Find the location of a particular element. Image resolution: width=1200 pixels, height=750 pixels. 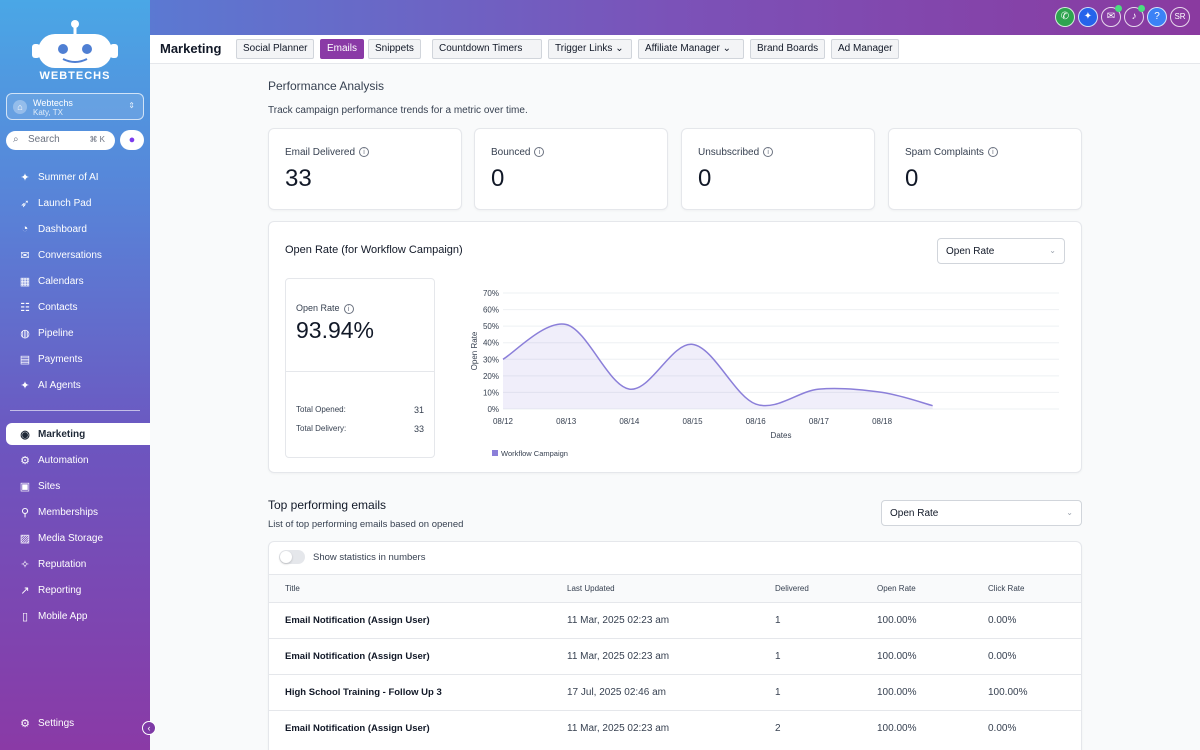

open-rate-card-title: Open Rate (for Workflow Campaign) is located at coordinates (374, 250).